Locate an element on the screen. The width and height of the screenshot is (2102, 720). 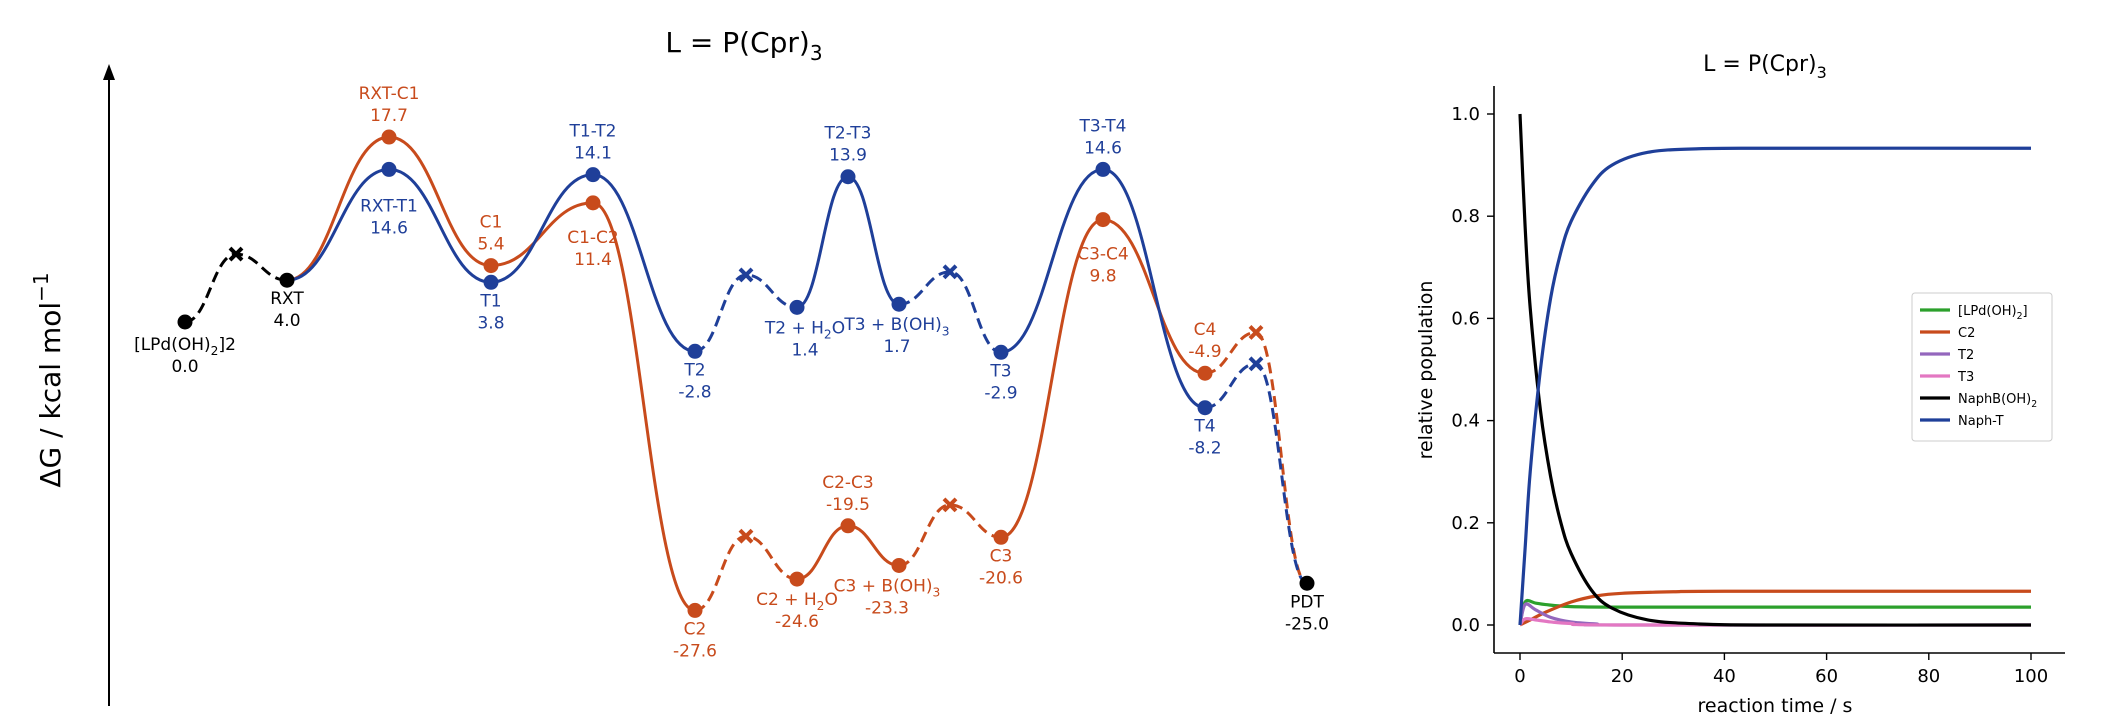
profile-label-c3c4: C3-C4 is located at coordinates (1103, 255).